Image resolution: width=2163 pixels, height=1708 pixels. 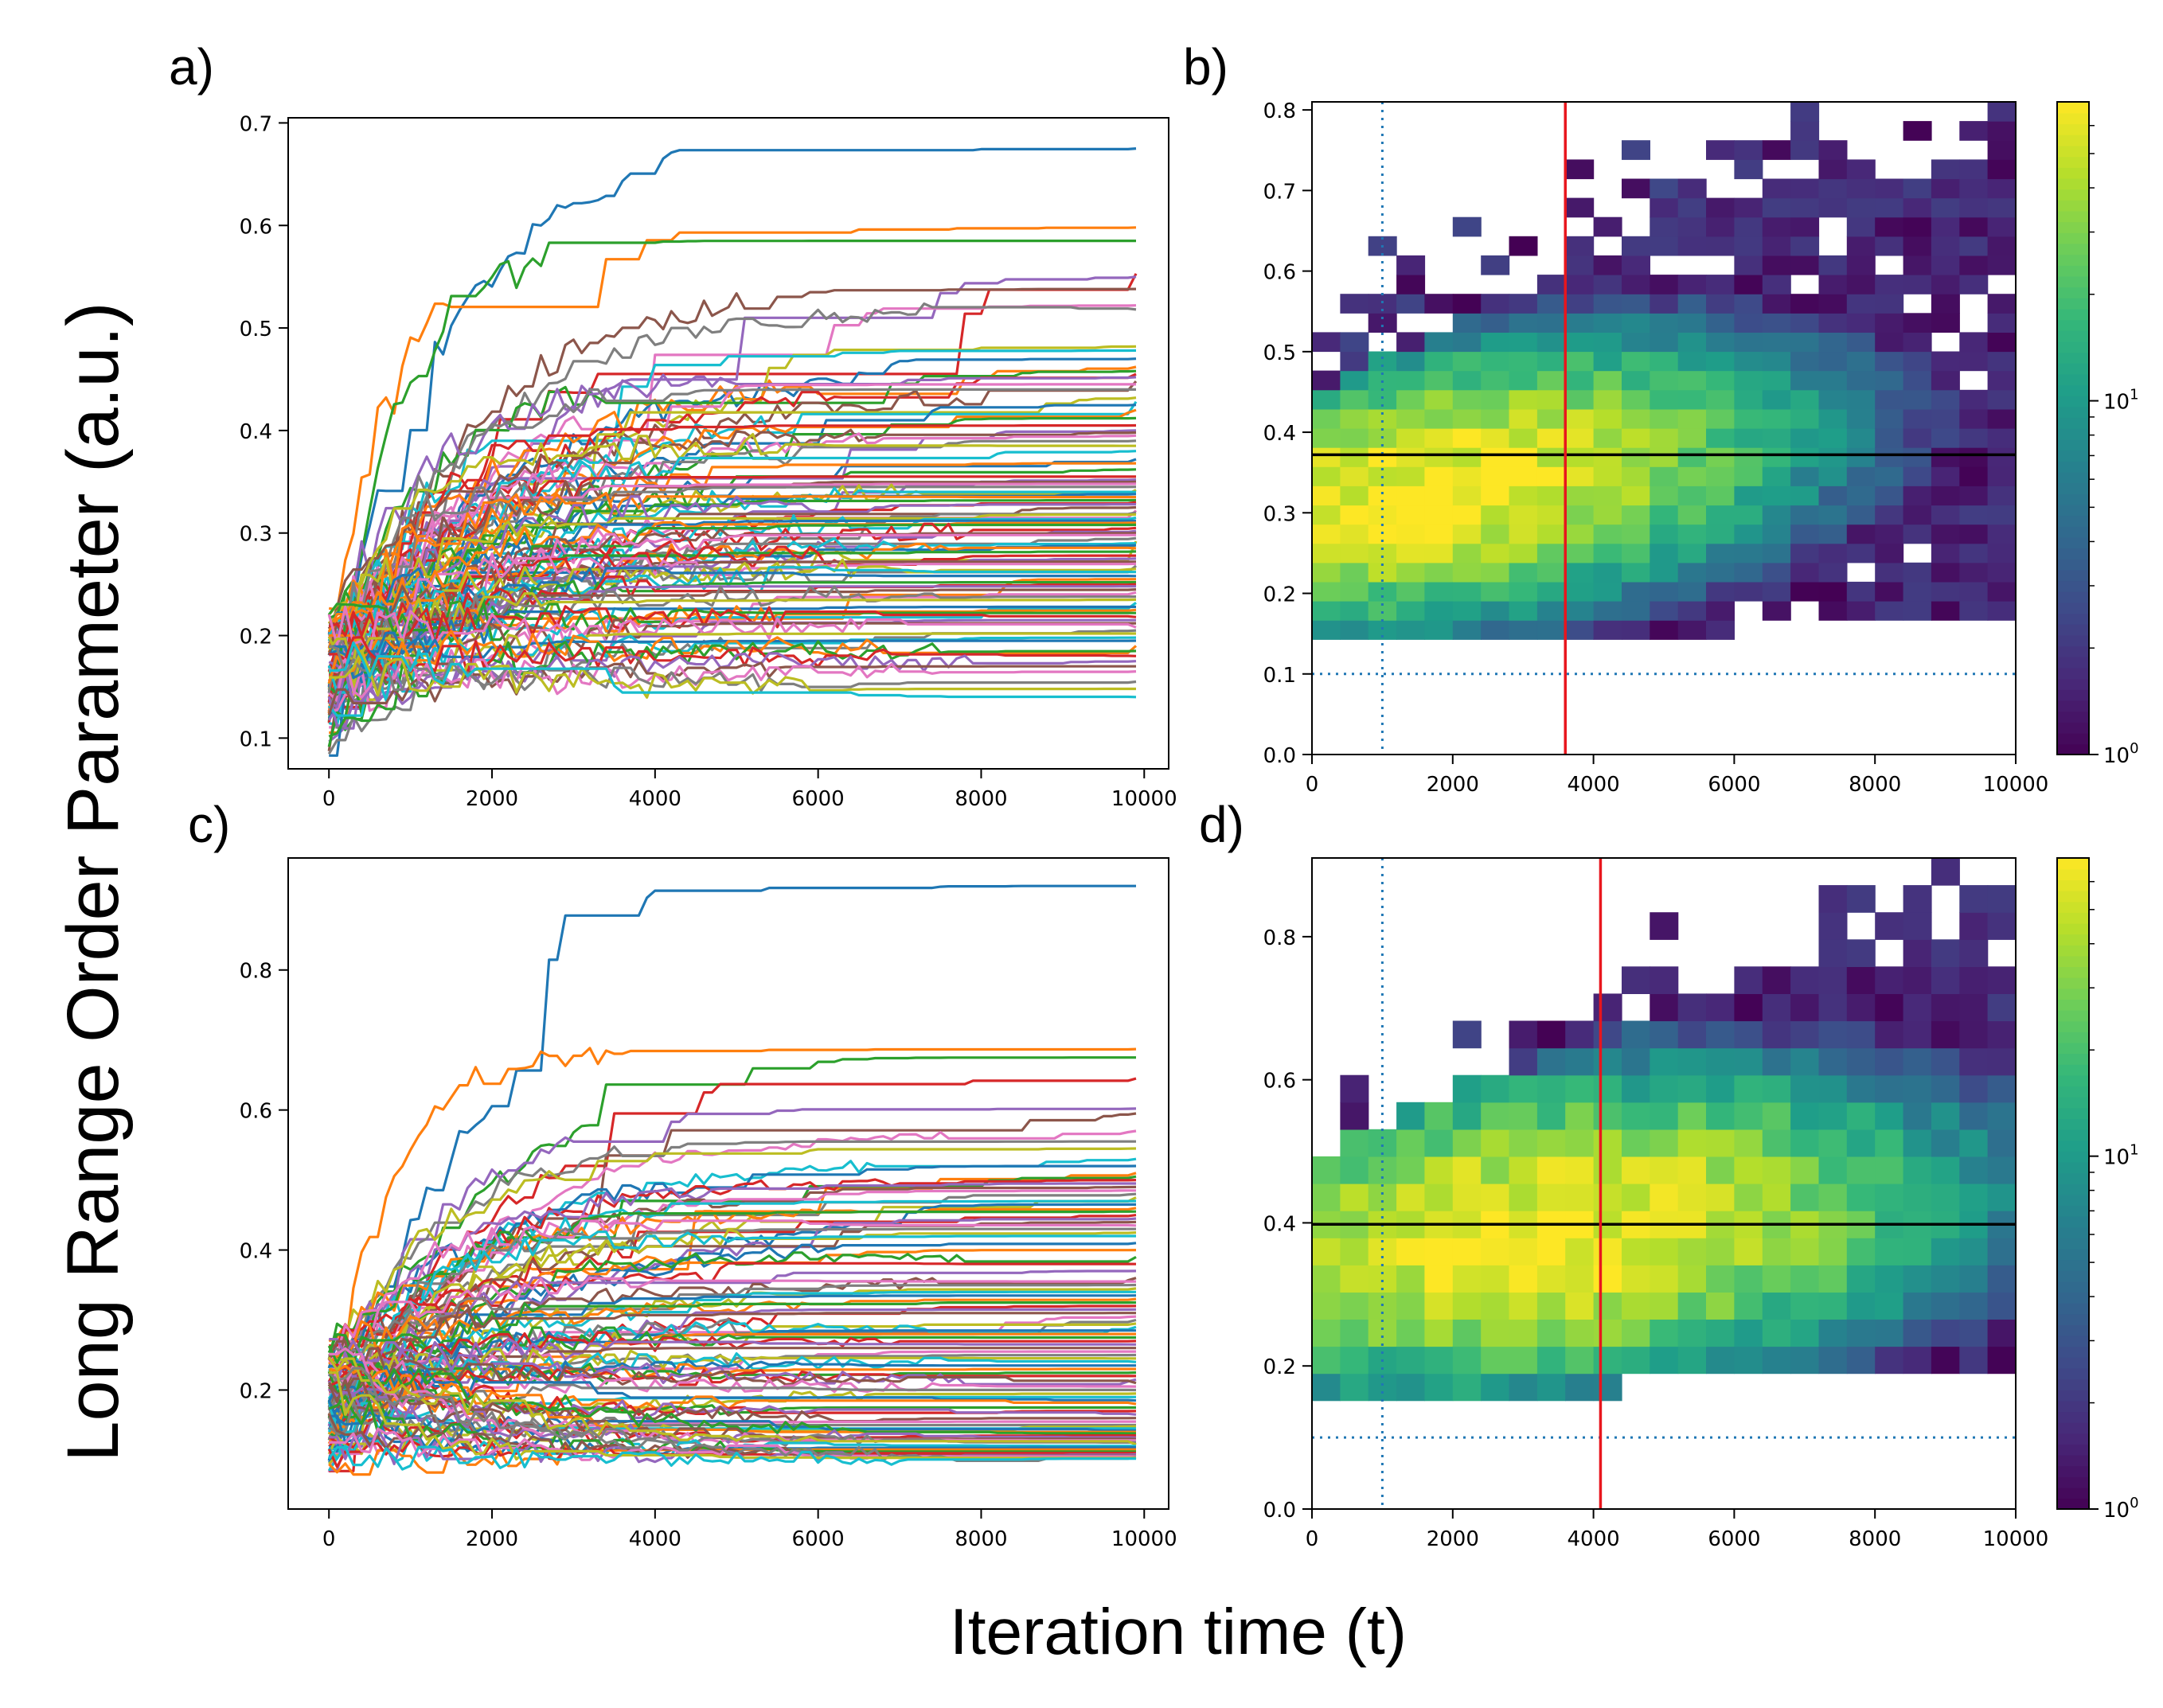 What do you see at coordinates (1453, 785) in the screenshot?
I see `panel-b-xtick-label: 2000` at bounding box center [1453, 785].